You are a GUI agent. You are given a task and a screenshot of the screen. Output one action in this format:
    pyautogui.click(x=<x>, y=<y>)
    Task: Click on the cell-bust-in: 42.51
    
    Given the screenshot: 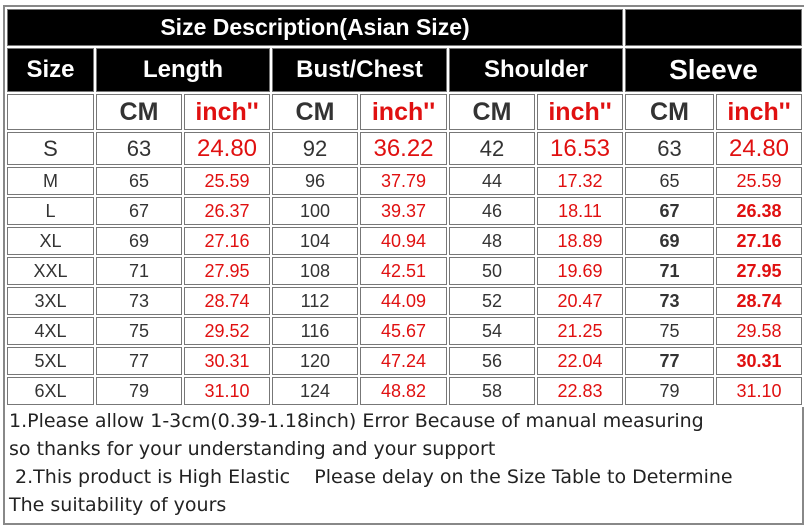 What is the action you would take?
    pyautogui.click(x=403, y=271)
    